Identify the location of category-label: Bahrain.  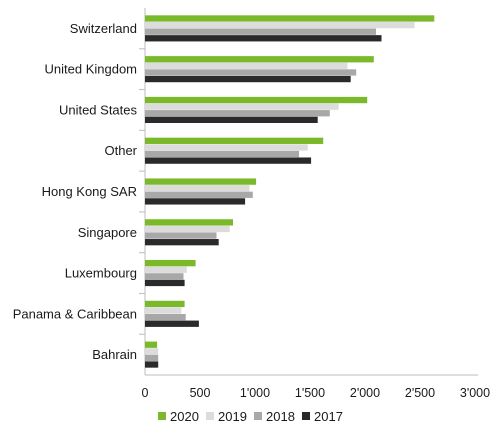
(114, 354).